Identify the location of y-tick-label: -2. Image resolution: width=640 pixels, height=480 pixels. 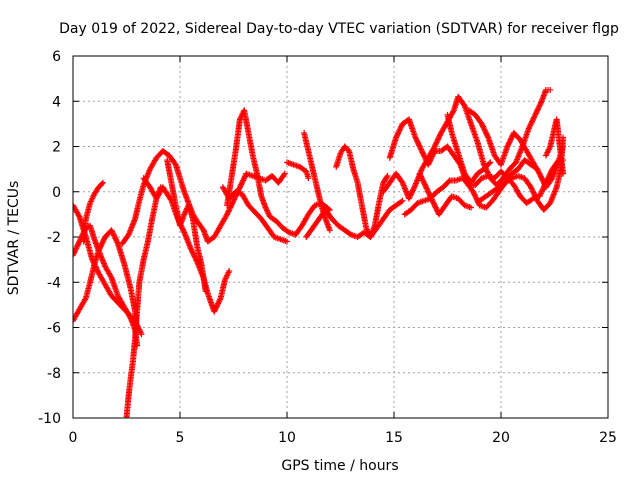
(54, 238).